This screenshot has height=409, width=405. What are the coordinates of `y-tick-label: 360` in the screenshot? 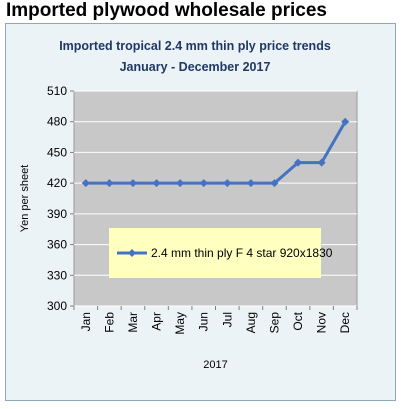 It's located at (57, 245).